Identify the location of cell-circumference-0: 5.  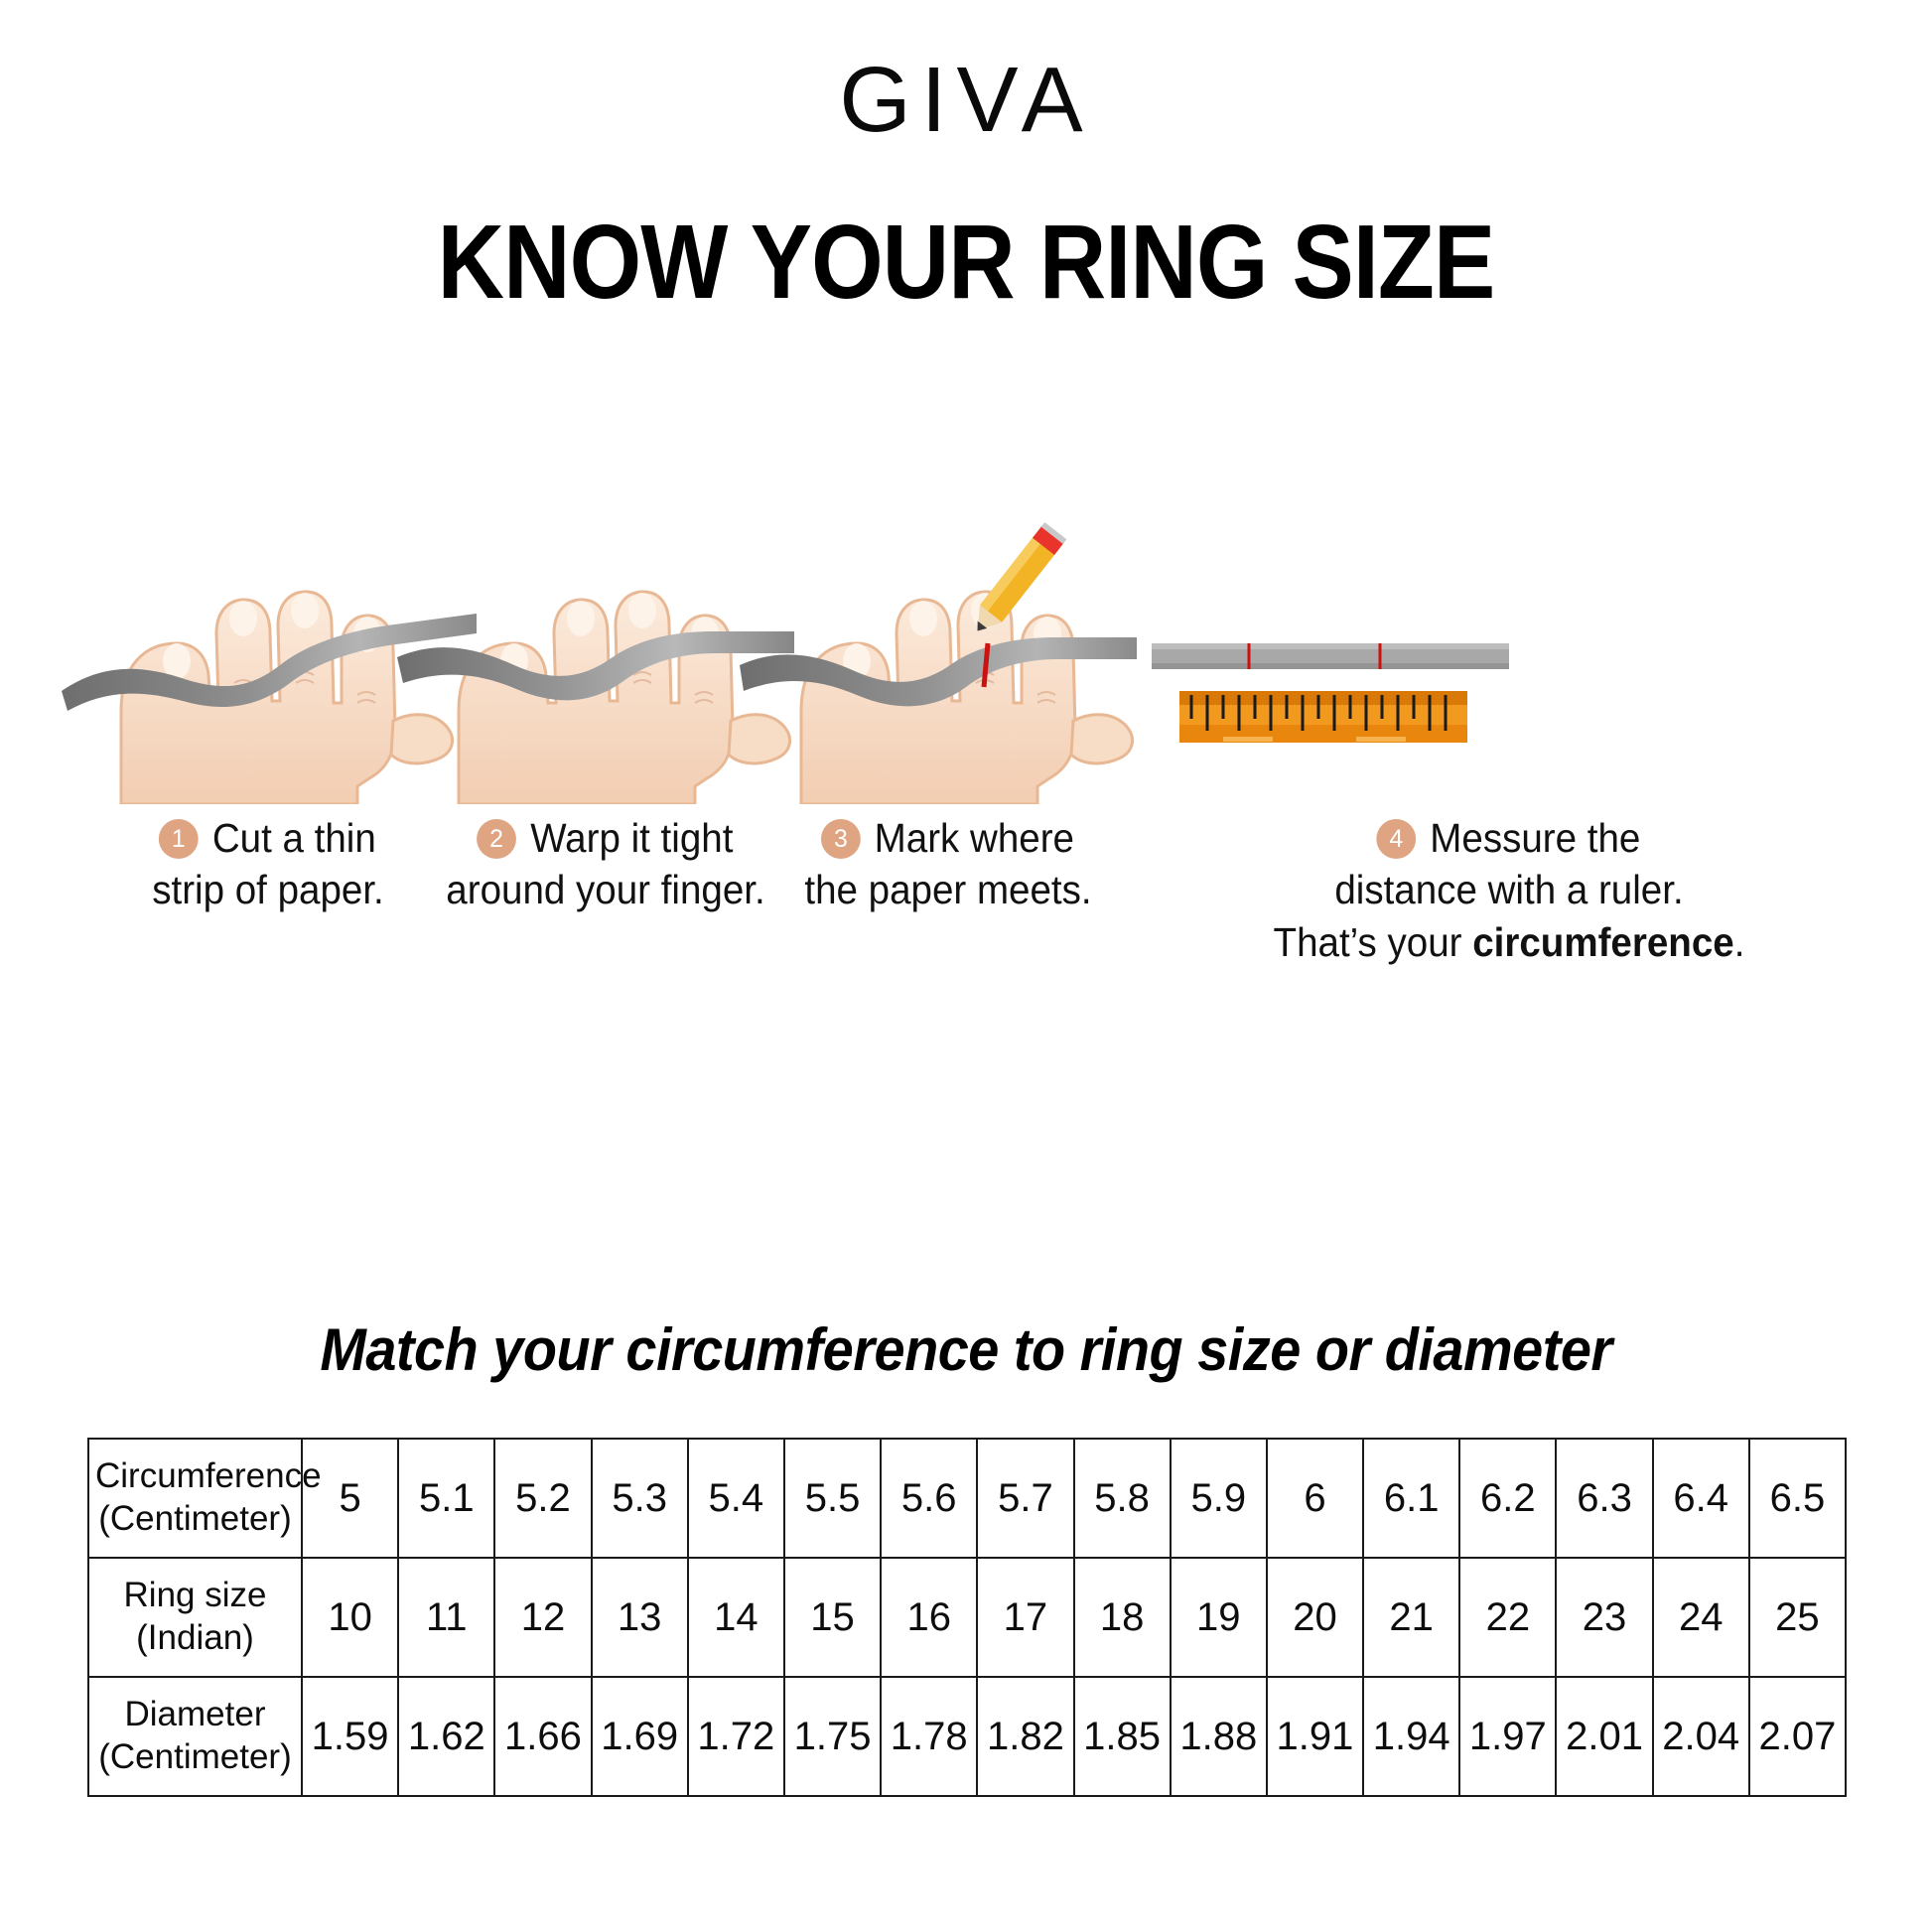
(350, 1499).